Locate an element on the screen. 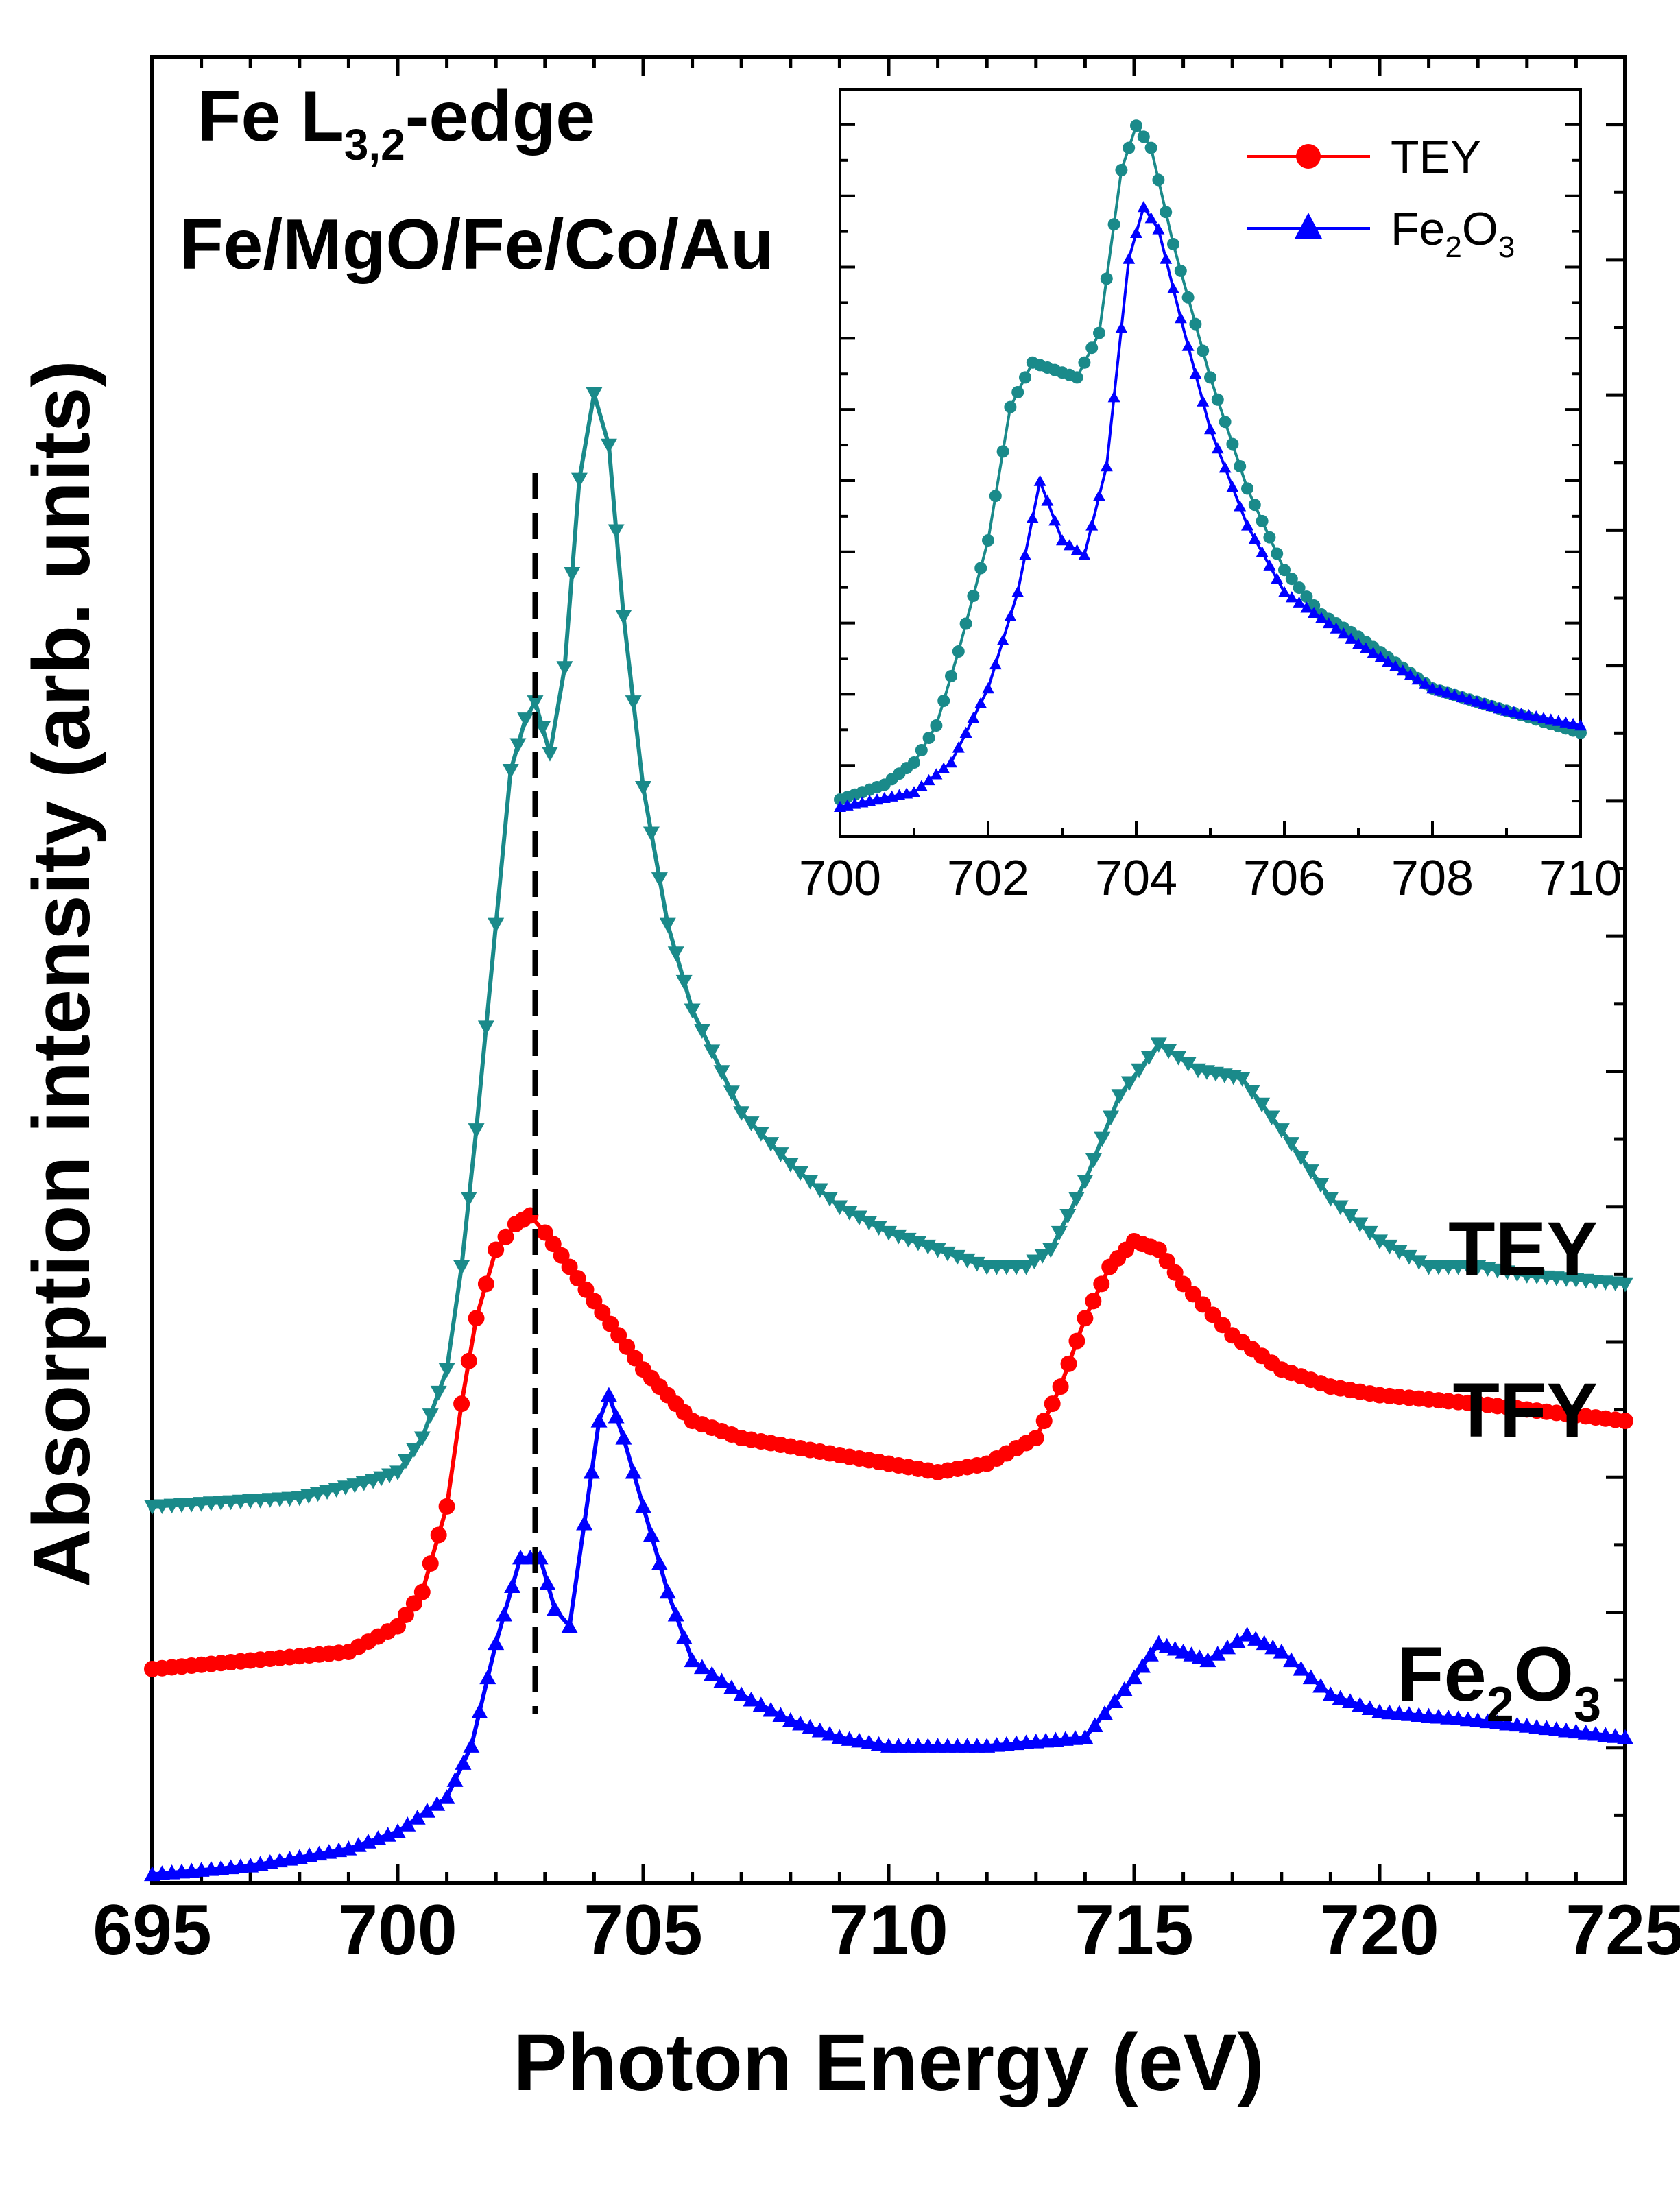  edge-annotation: Fe L3,2-edge is located at coordinates (396, 123).